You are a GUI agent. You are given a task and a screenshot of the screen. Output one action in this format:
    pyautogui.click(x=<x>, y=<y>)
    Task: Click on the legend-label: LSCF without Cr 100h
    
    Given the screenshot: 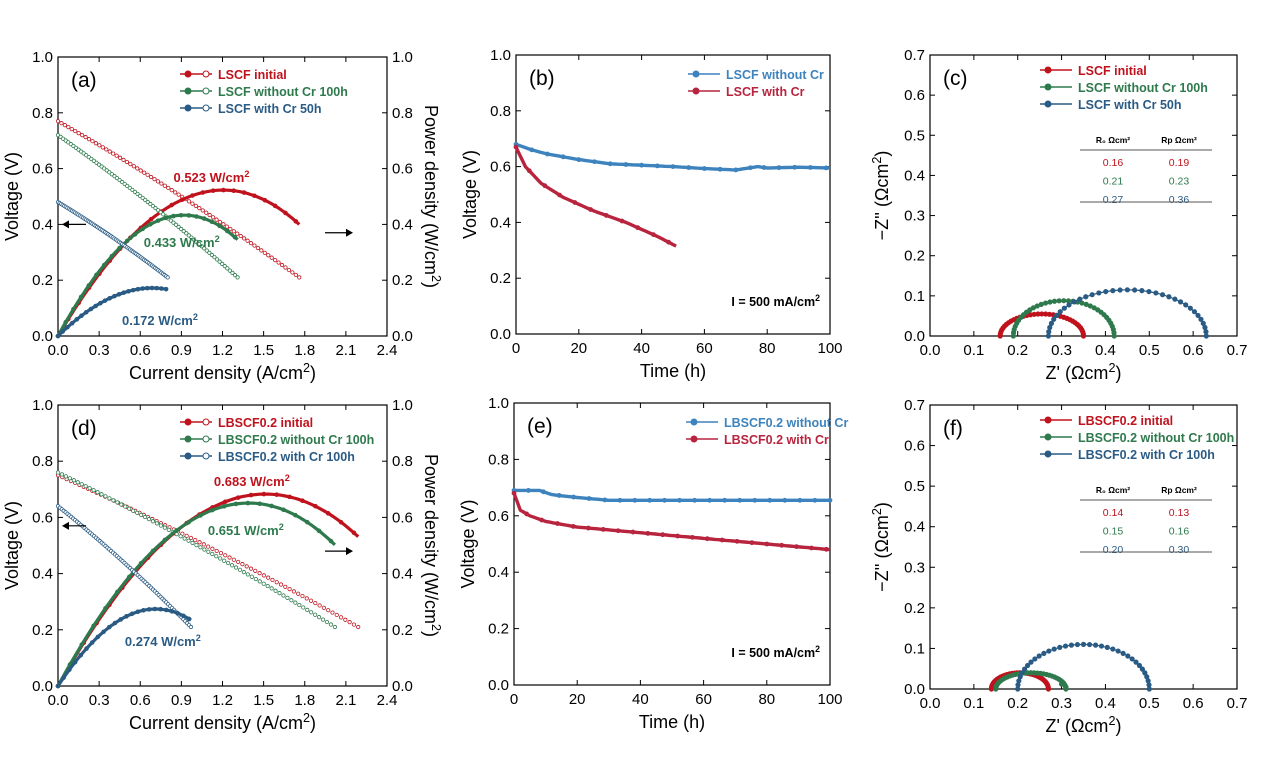 What is the action you would take?
    pyautogui.click(x=283, y=92)
    